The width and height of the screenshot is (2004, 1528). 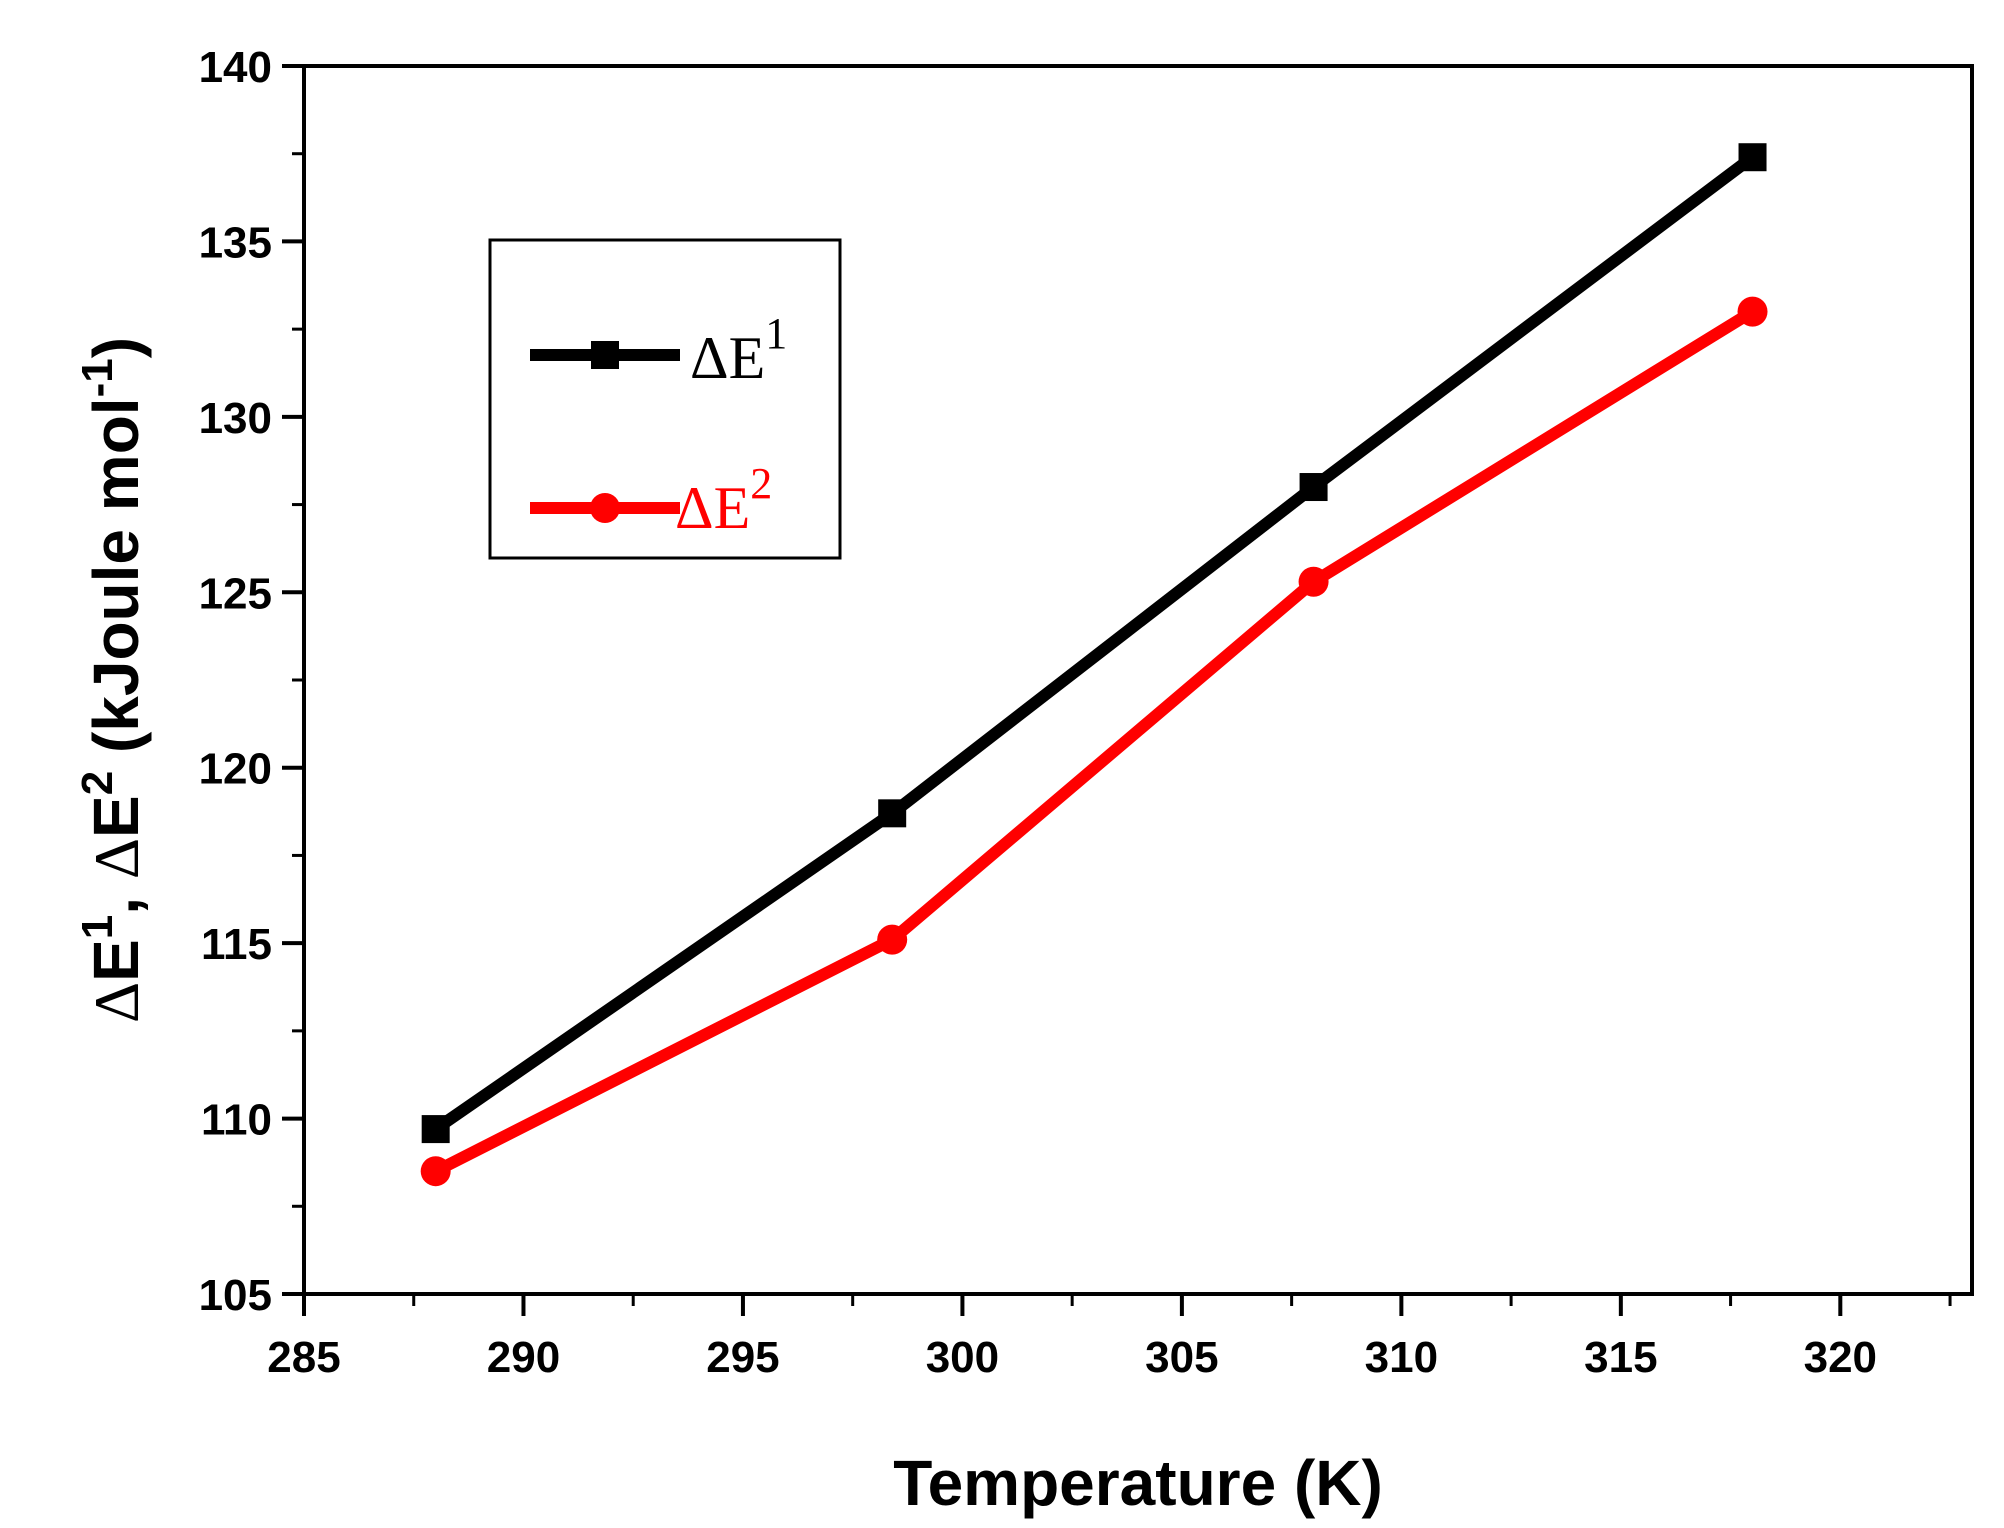 What do you see at coordinates (235, 242) in the screenshot?
I see `y-tick-label: 135` at bounding box center [235, 242].